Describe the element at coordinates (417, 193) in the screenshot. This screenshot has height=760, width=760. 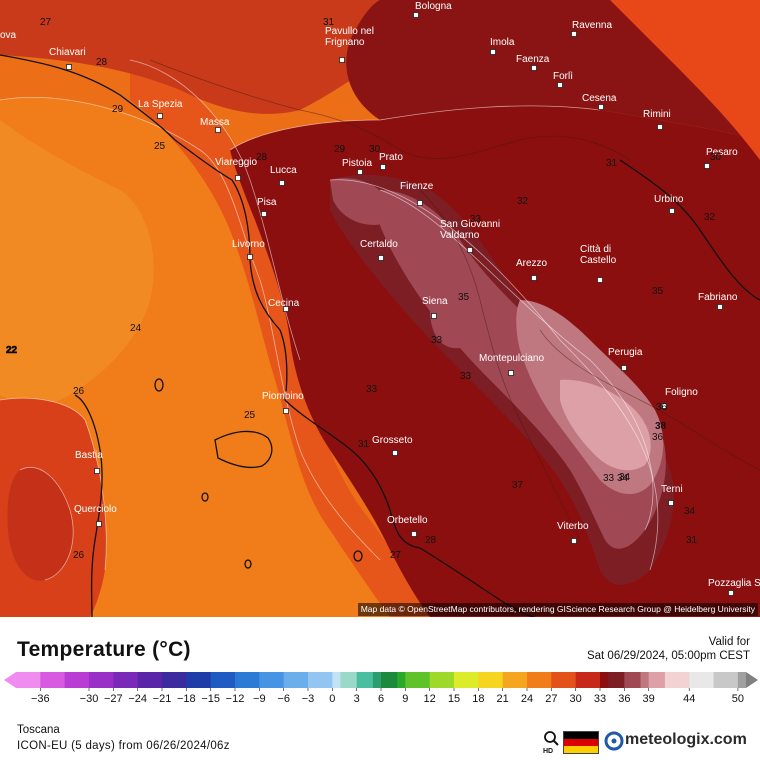
I see `city-firenze: Firenze` at that location.